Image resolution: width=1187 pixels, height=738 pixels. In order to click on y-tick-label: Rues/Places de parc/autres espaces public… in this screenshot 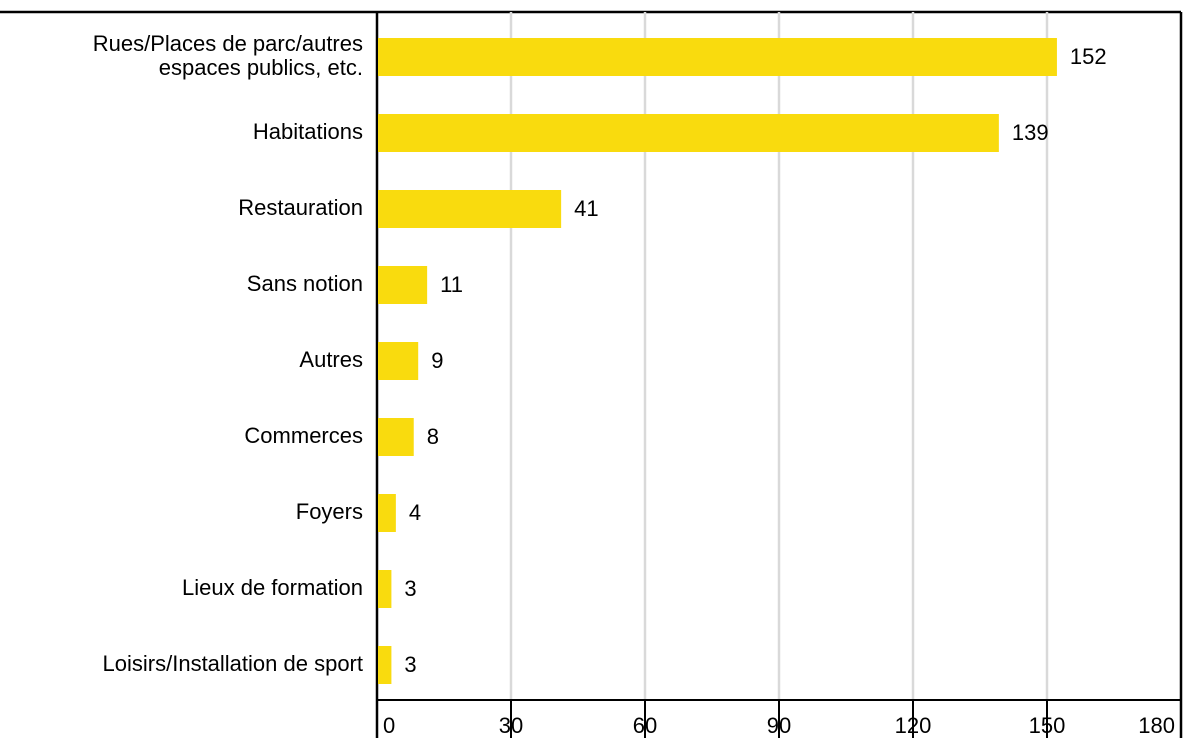, I will do `click(228, 55)`.